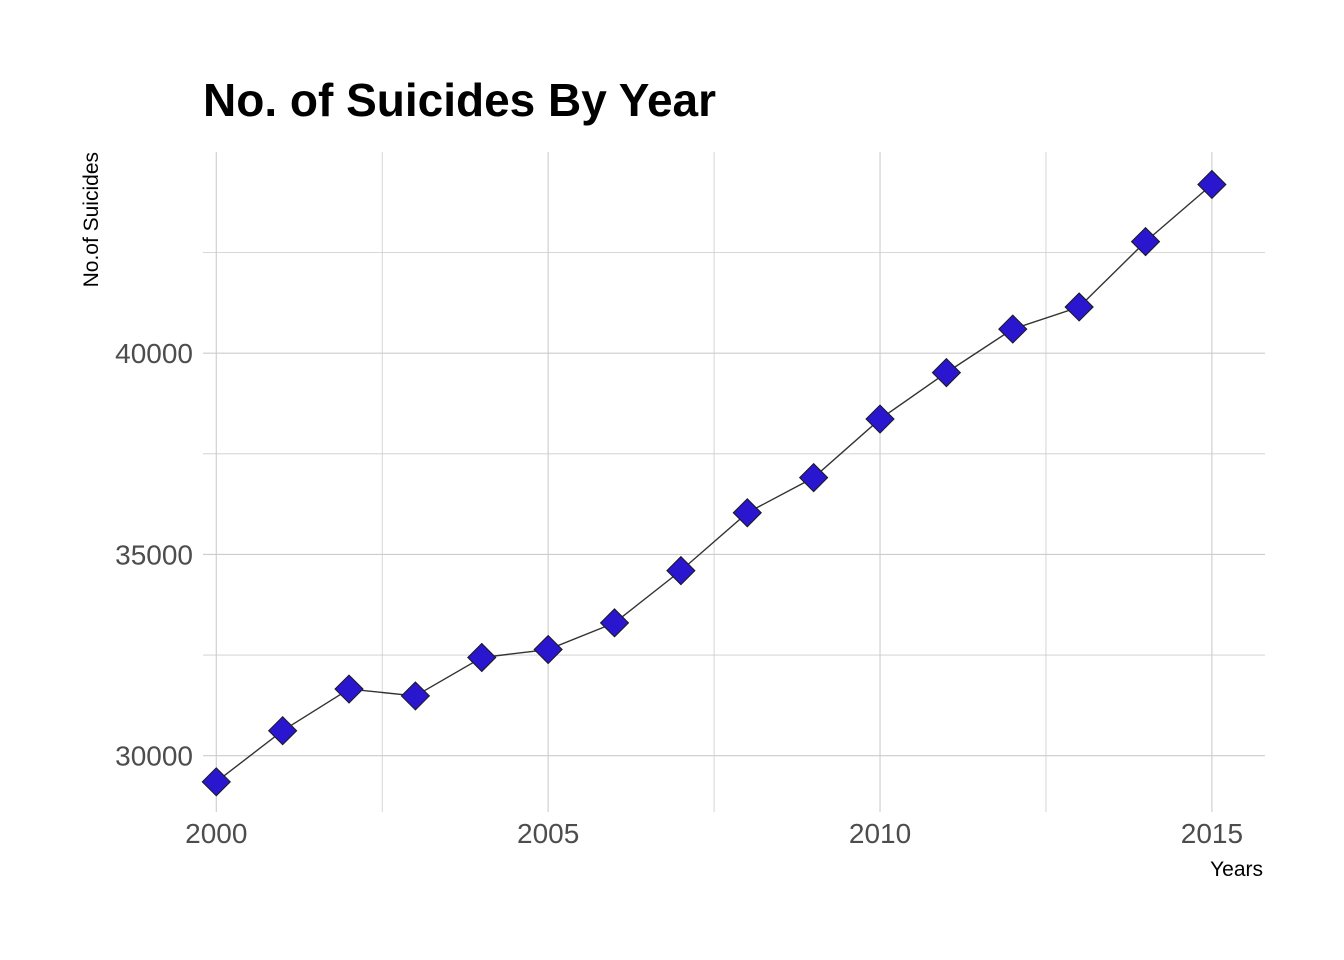  I want to click on x-tick-label: 2005, so click(548, 833).